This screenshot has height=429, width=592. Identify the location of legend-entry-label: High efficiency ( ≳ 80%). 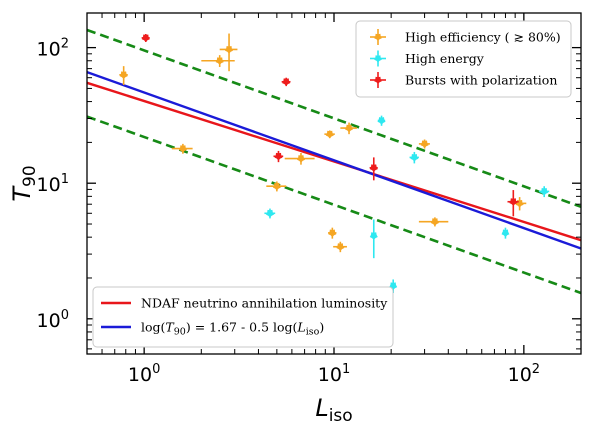
(483, 37).